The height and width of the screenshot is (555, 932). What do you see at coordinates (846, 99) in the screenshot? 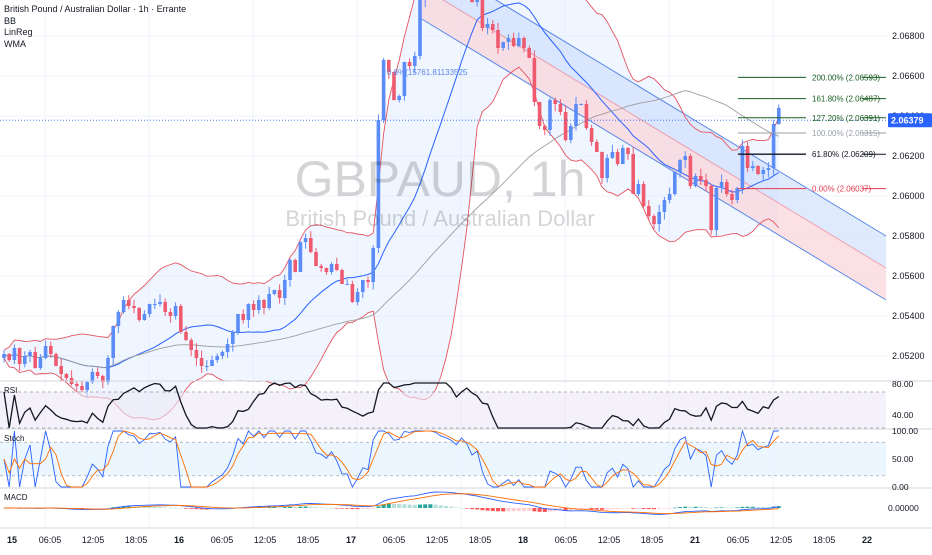
I see `fib-level-label: 161.80% (2.06487)` at bounding box center [846, 99].